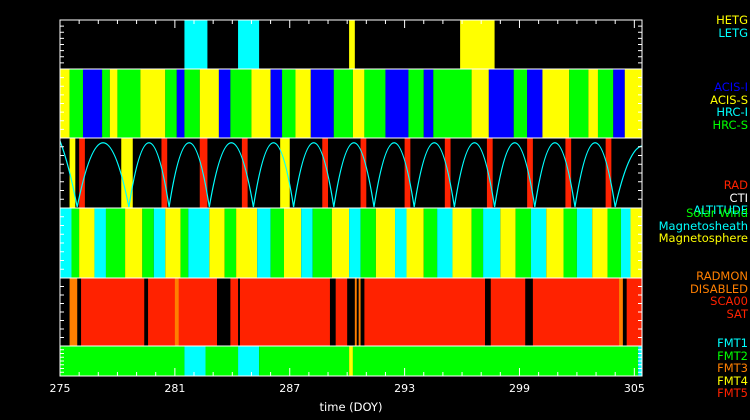  I want to click on legend-entry: LETG, so click(733, 32).